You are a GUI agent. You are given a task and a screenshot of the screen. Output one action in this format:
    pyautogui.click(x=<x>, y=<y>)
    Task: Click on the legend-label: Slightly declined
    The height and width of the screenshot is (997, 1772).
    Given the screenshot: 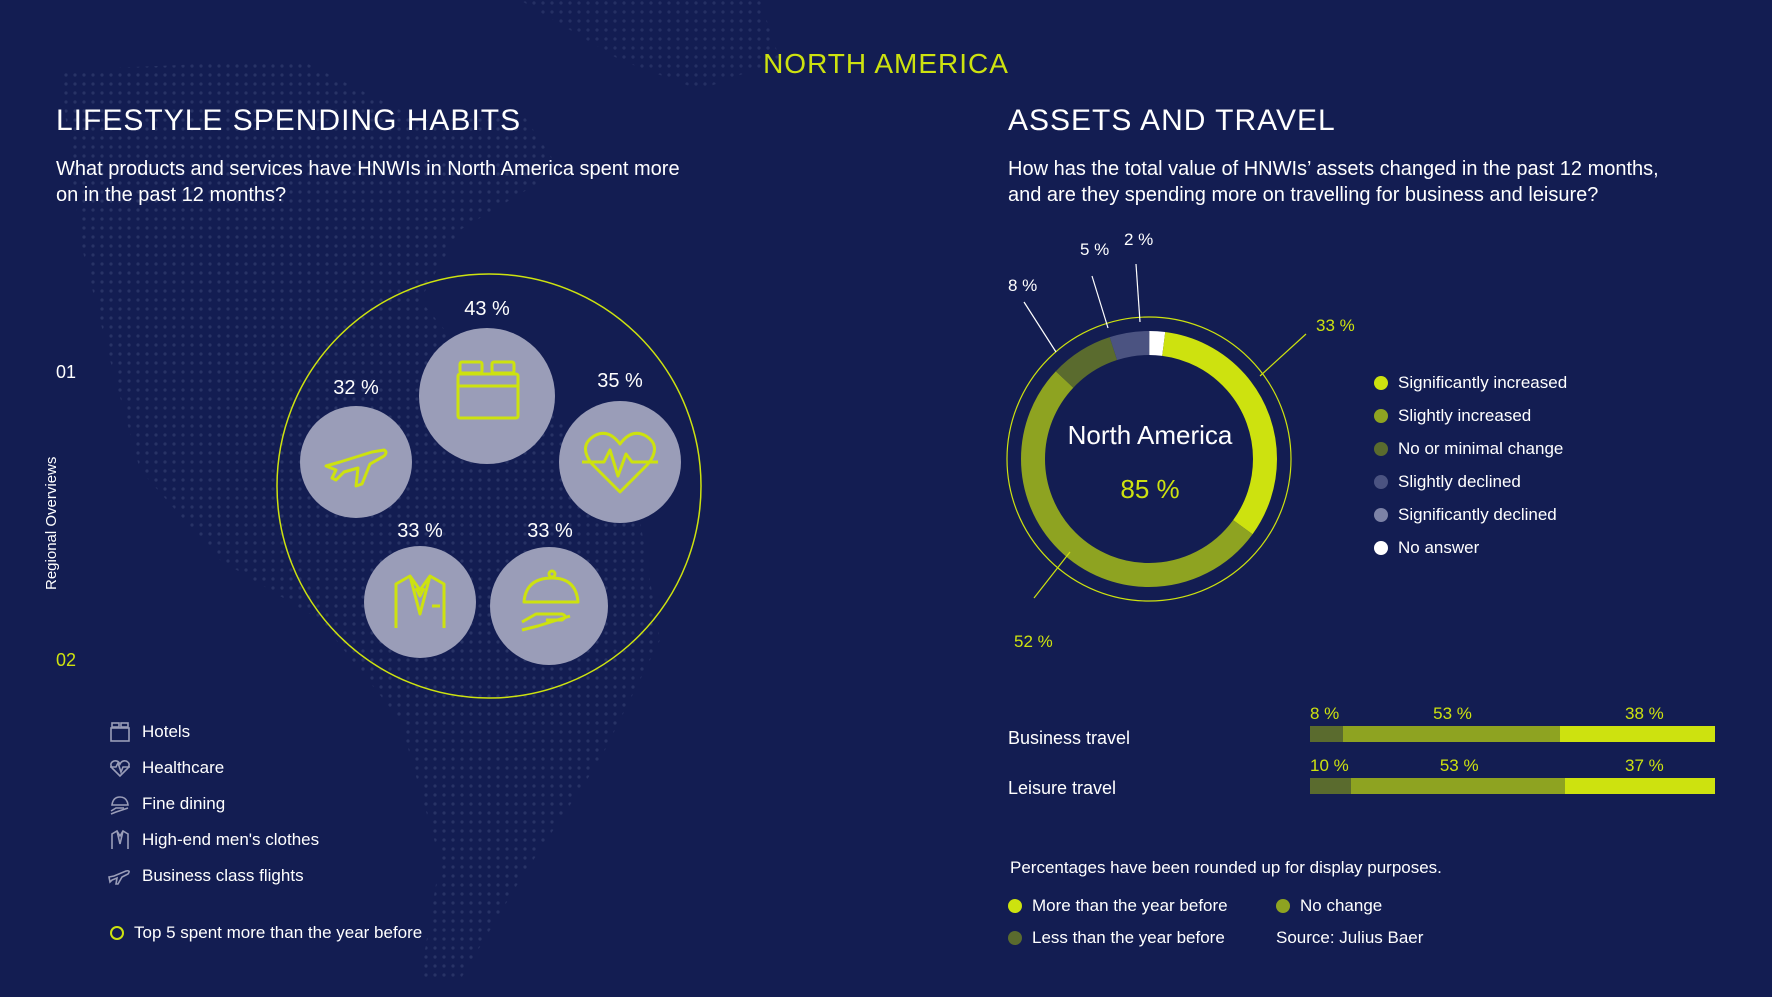 What is the action you would take?
    pyautogui.click(x=1459, y=481)
    